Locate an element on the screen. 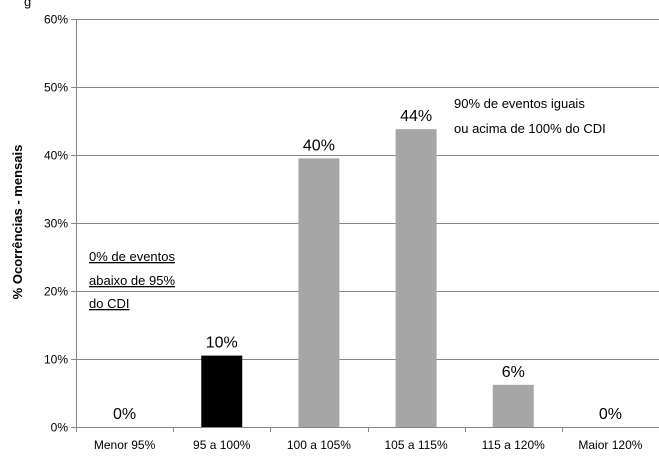 The image size is (659, 462). x-tick-label: 115 a 120% is located at coordinates (513, 445).